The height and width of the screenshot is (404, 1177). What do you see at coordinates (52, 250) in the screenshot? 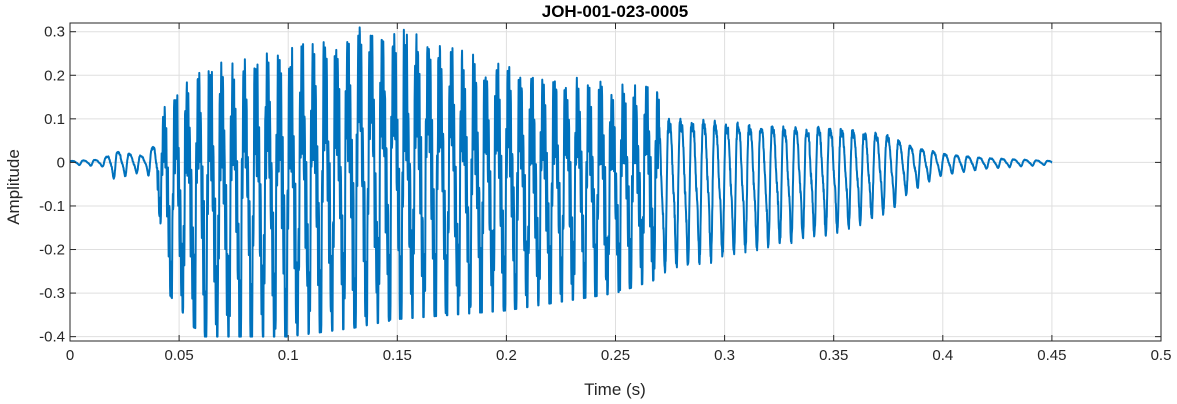
I see `y-tick-label: -0.2` at bounding box center [52, 250].